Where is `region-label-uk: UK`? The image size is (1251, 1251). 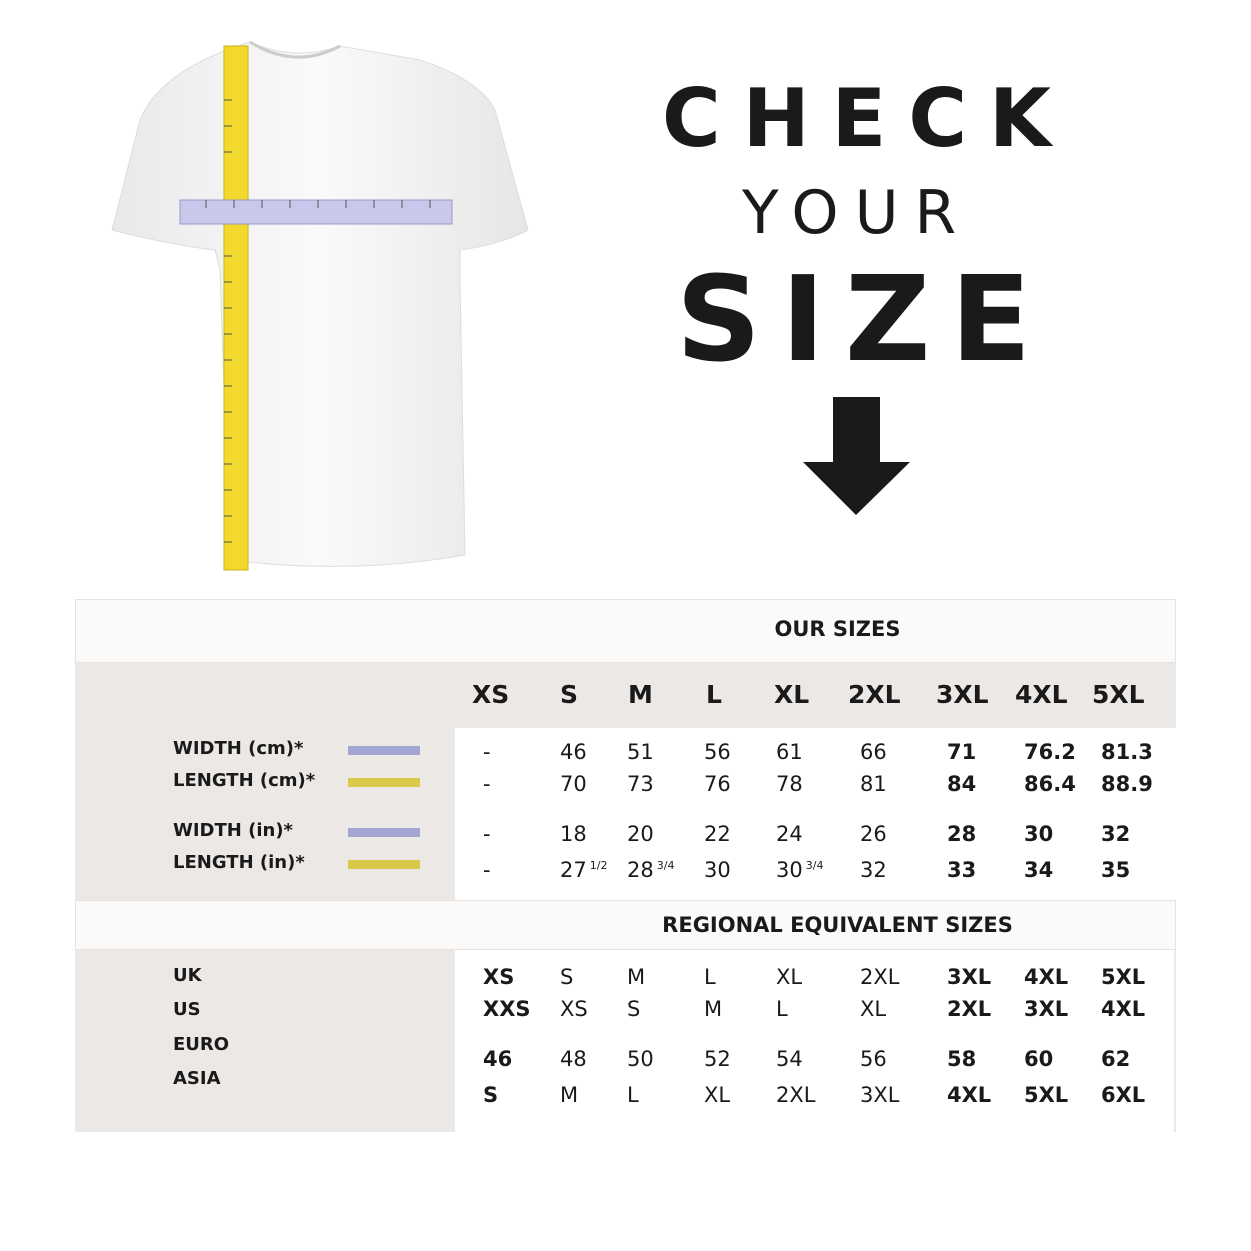
region-label-uk: UK is located at coordinates (187, 975).